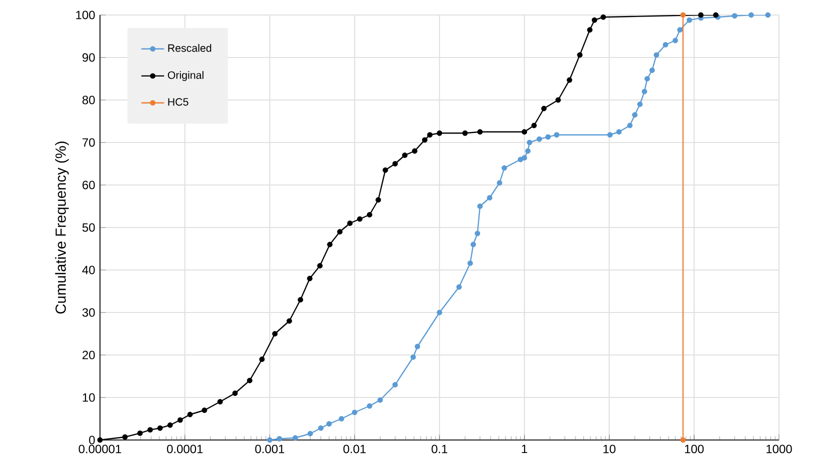 This screenshot has width=820, height=475. Describe the element at coordinates (88, 142) in the screenshot. I see `y-tick-label: 70` at that location.